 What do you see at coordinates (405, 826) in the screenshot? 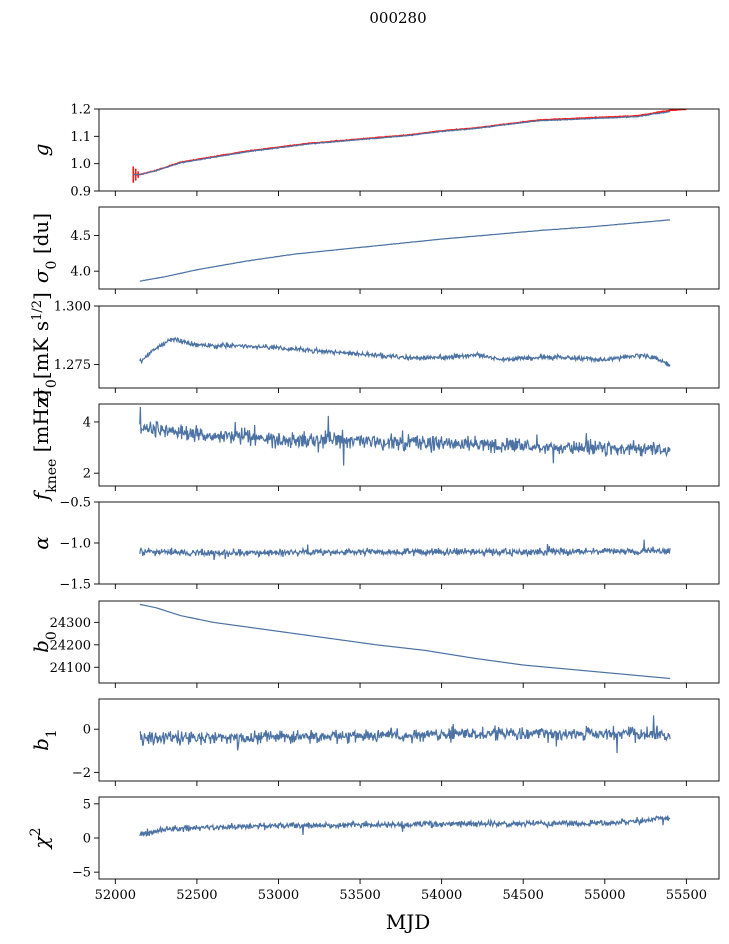
I see `panel-8-series-data` at bounding box center [405, 826].